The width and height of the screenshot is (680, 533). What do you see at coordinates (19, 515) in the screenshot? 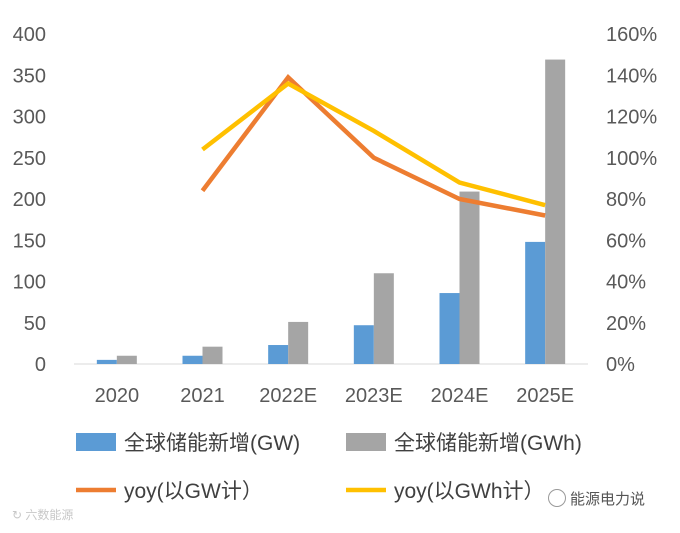
I see `watermark-left-icon: ↻` at bounding box center [19, 515].